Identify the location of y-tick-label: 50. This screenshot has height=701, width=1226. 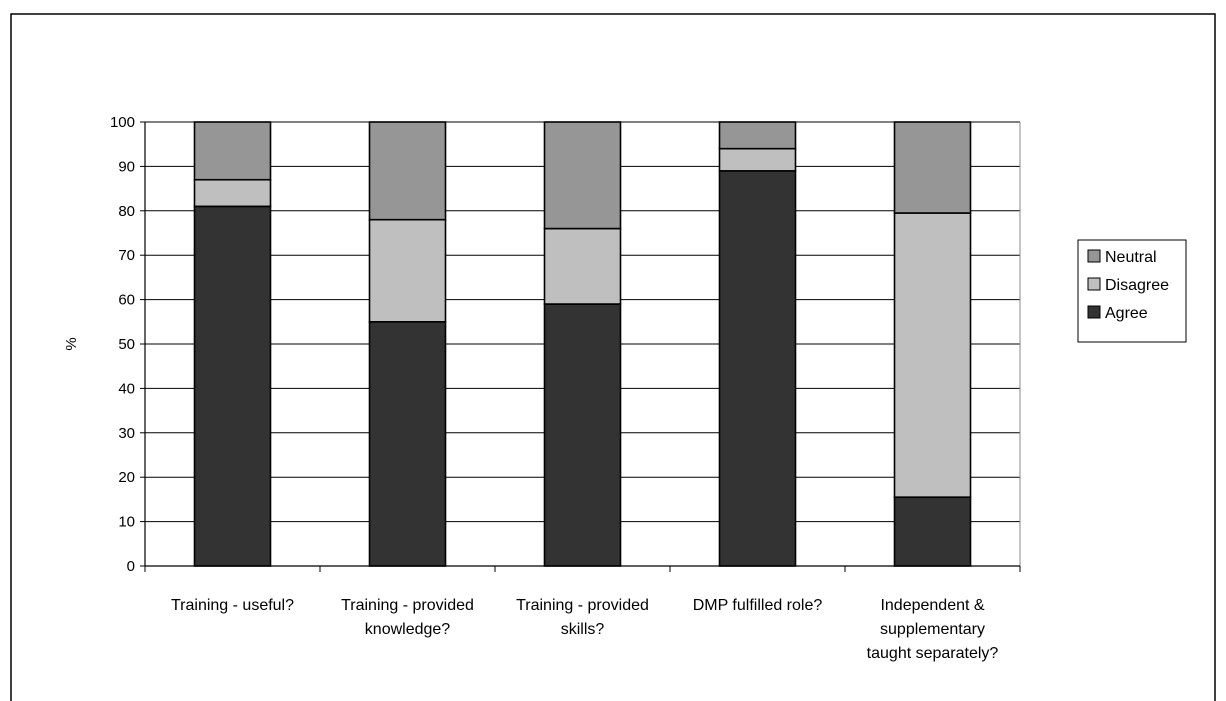
(126, 344).